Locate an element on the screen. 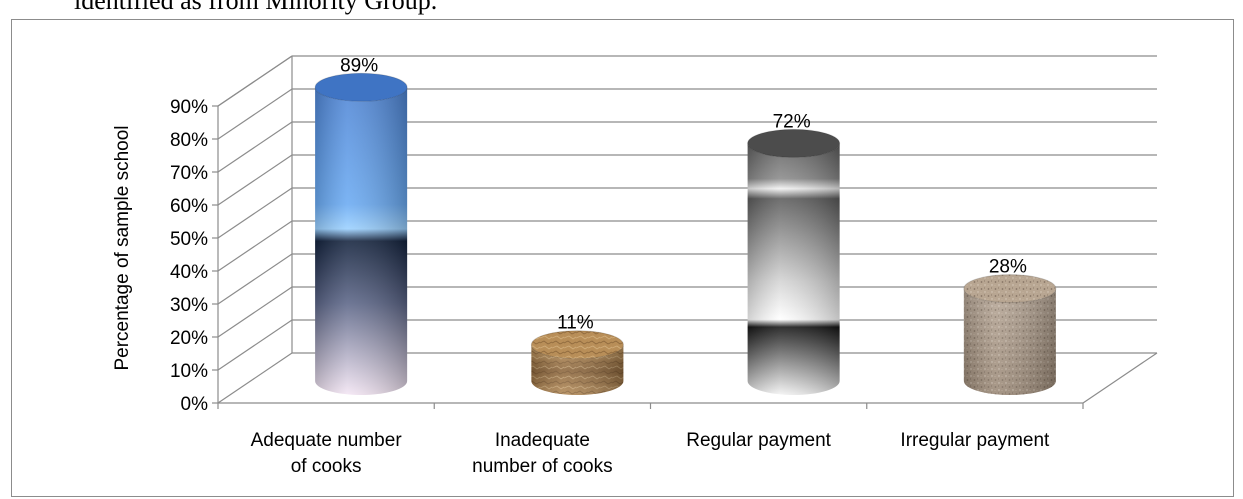 This screenshot has width=1243, height=499. y-tick-label: 40% is located at coordinates (189, 272).